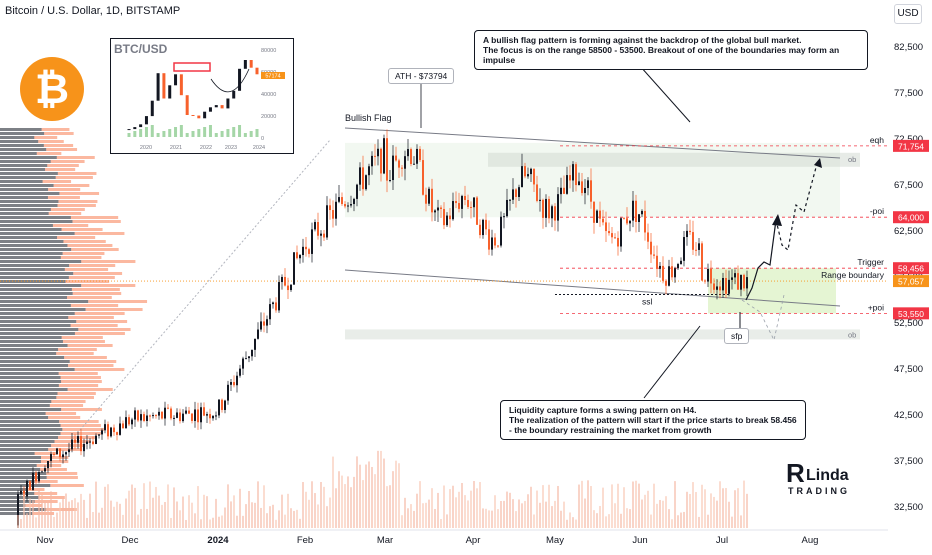 The image size is (932, 555). I want to click on projection-arrow-icon, so click(818, 163).